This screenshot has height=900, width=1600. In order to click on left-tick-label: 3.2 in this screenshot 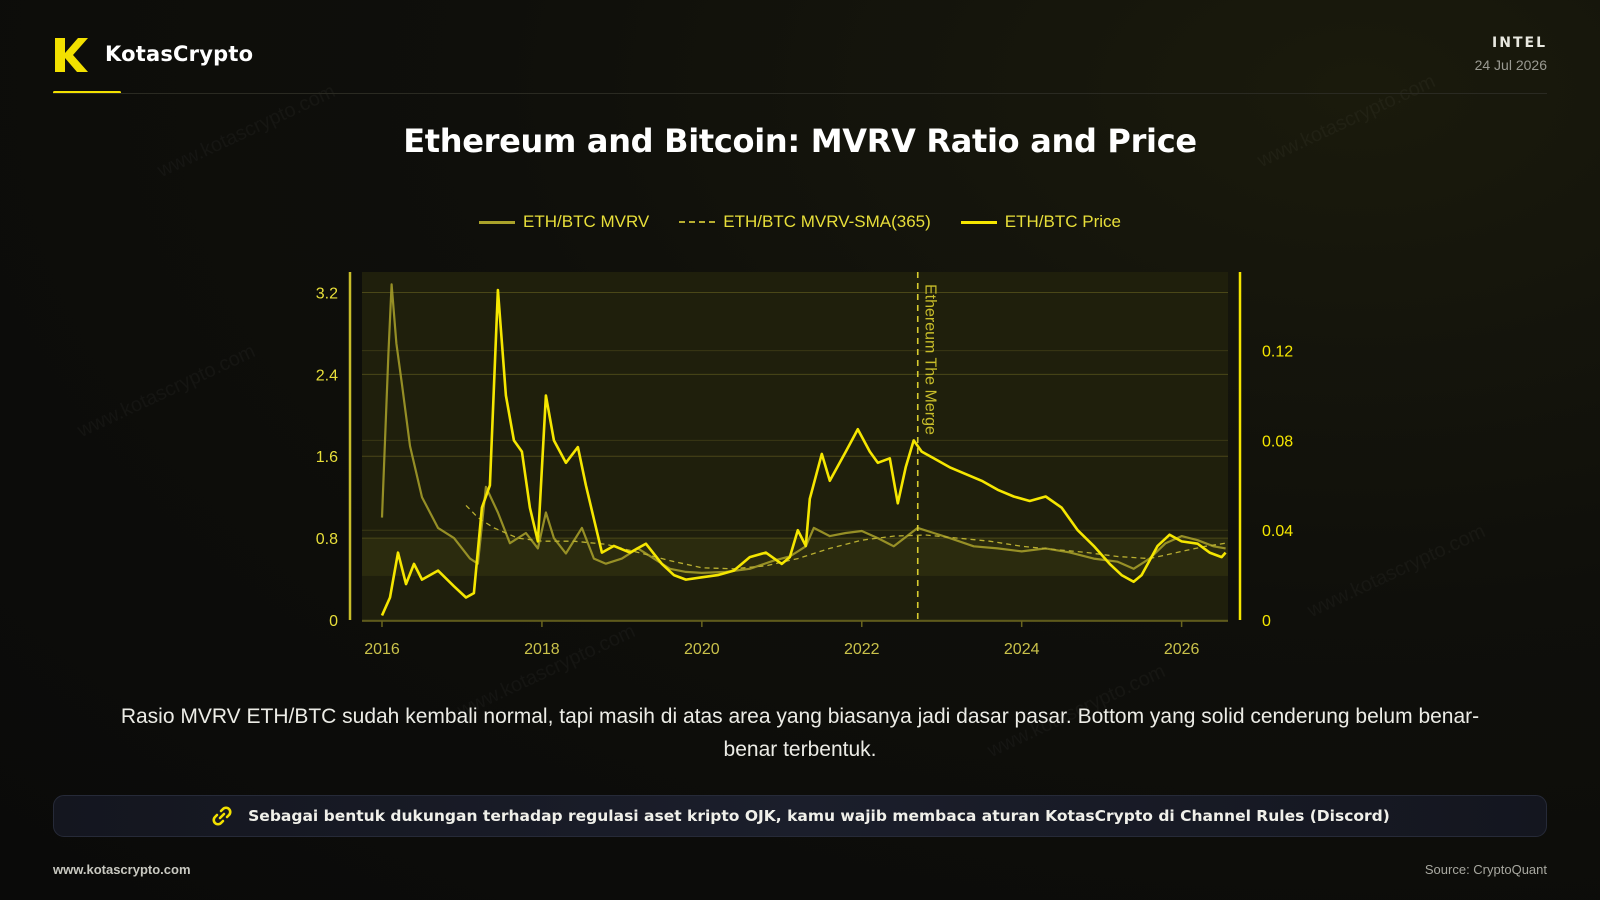, I will do `click(327, 293)`.